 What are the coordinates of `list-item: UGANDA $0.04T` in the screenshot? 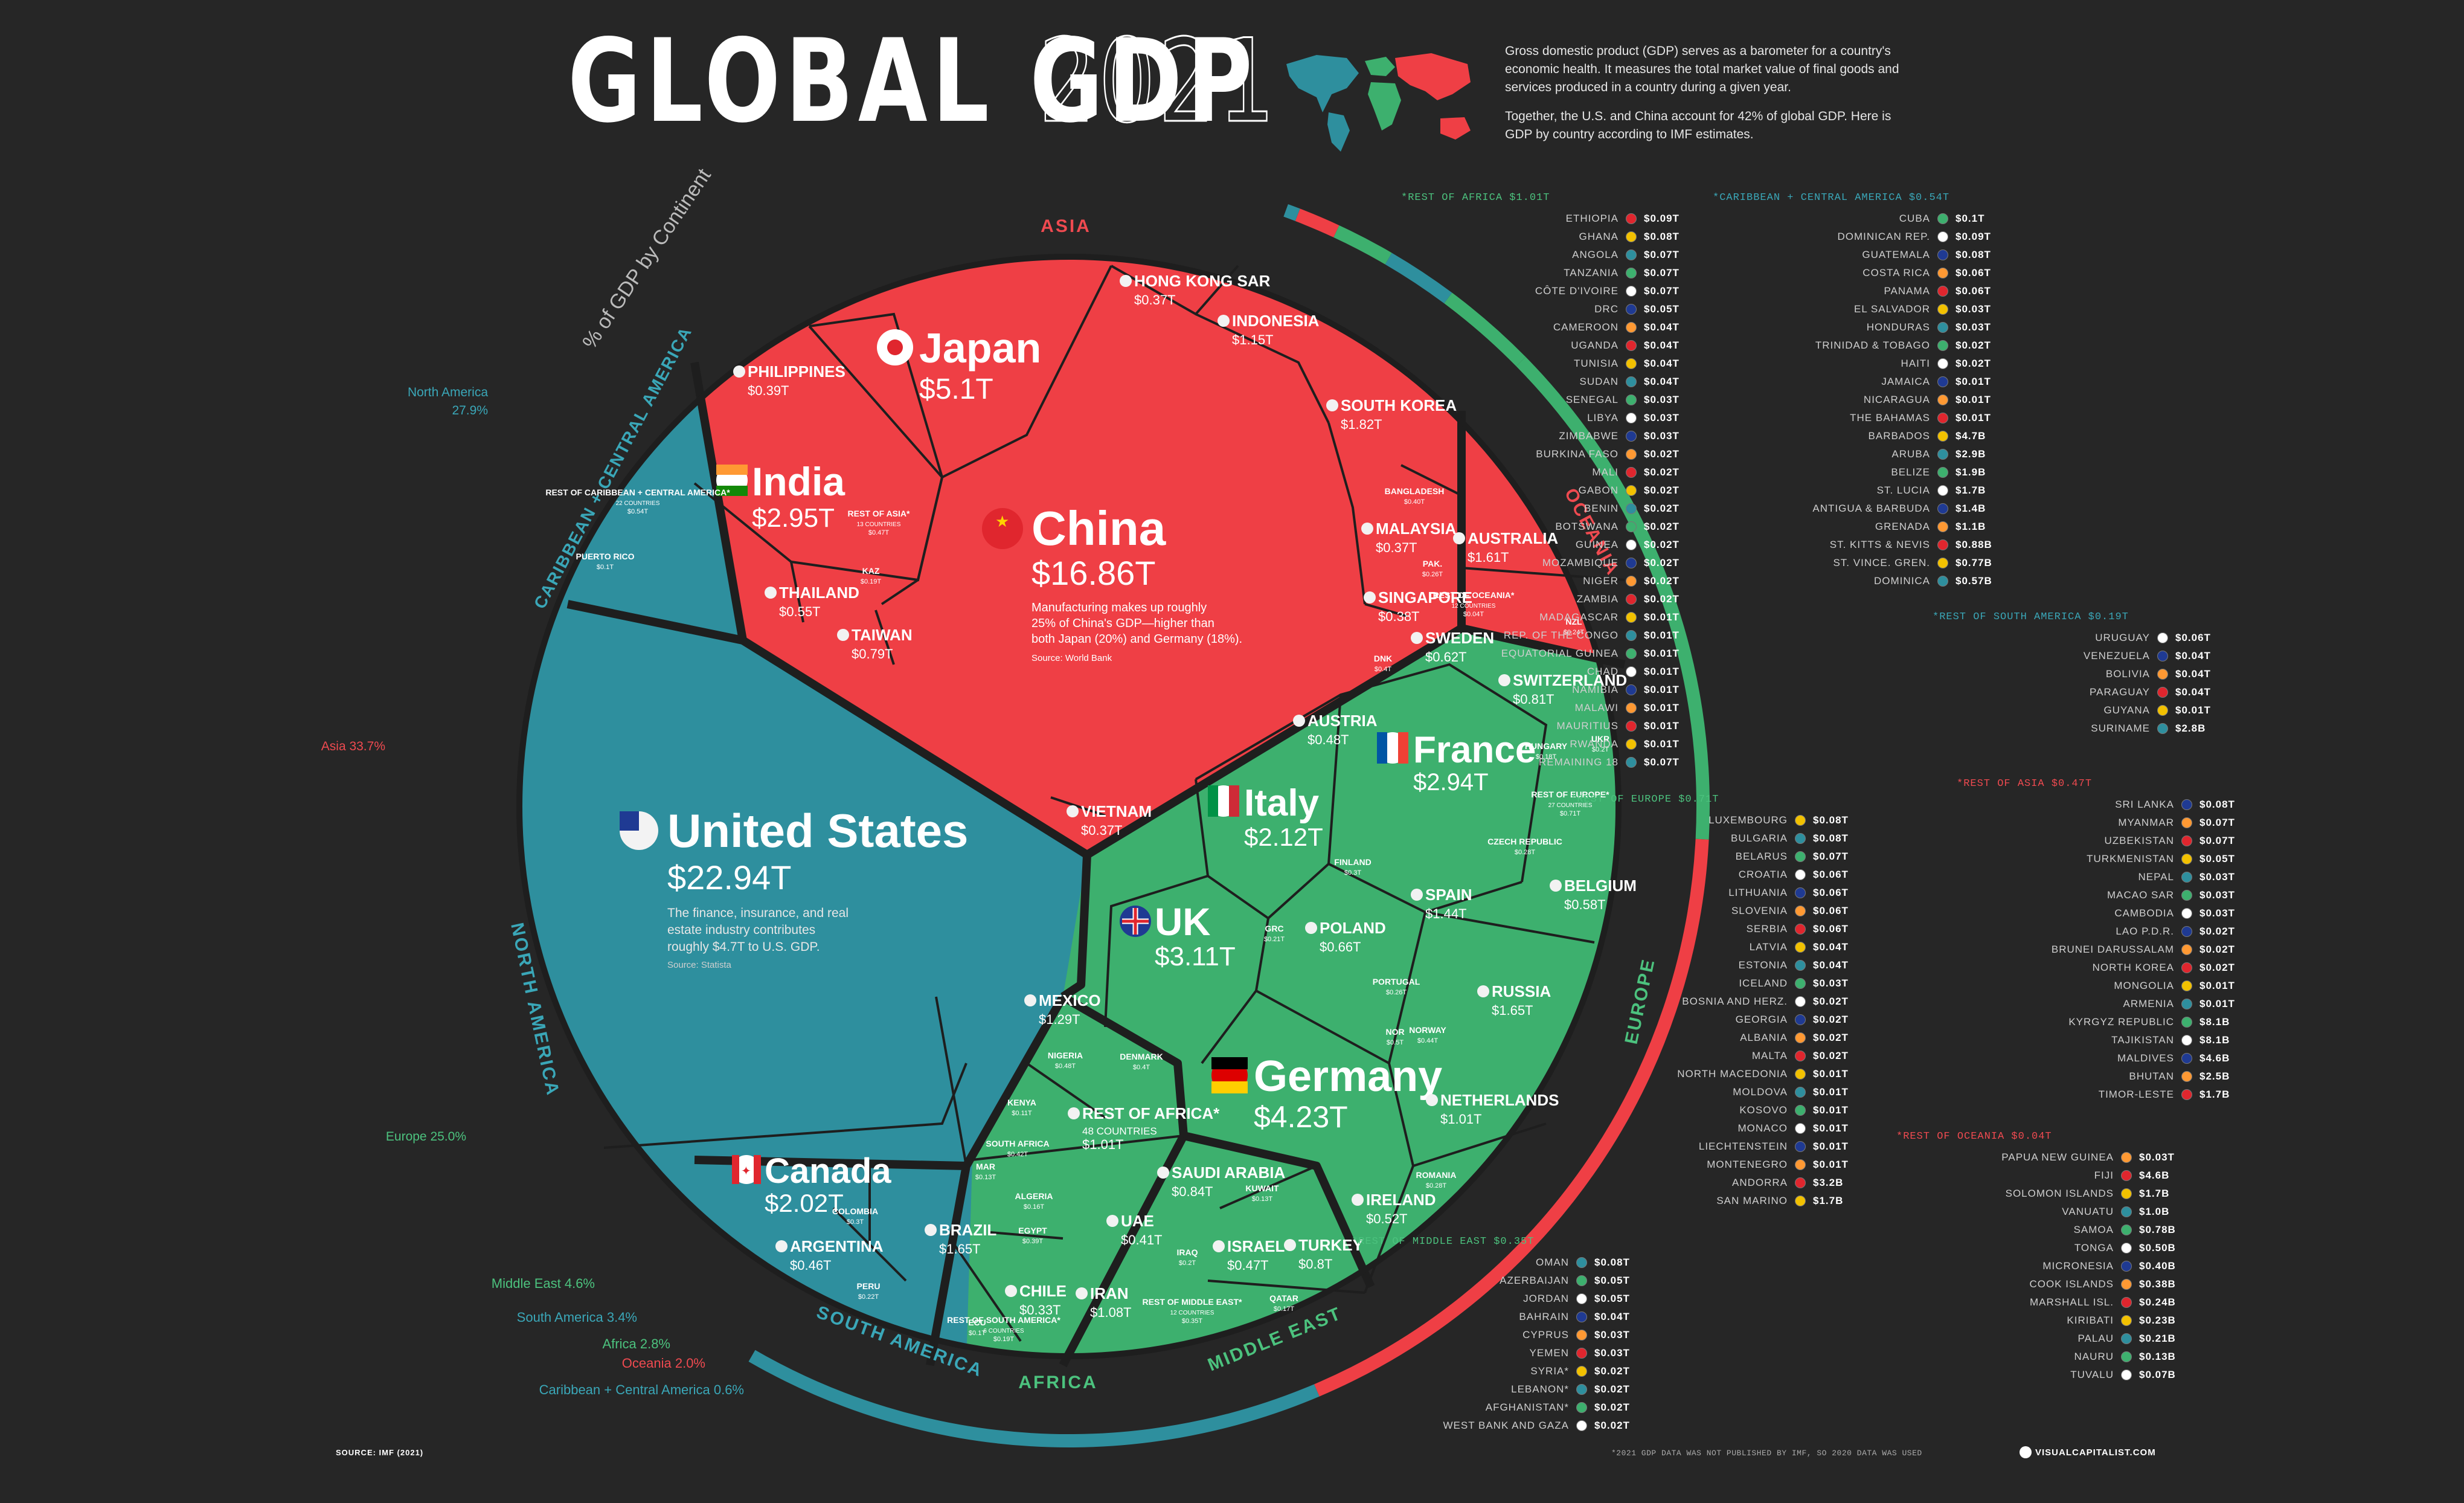 It's located at (1540, 345).